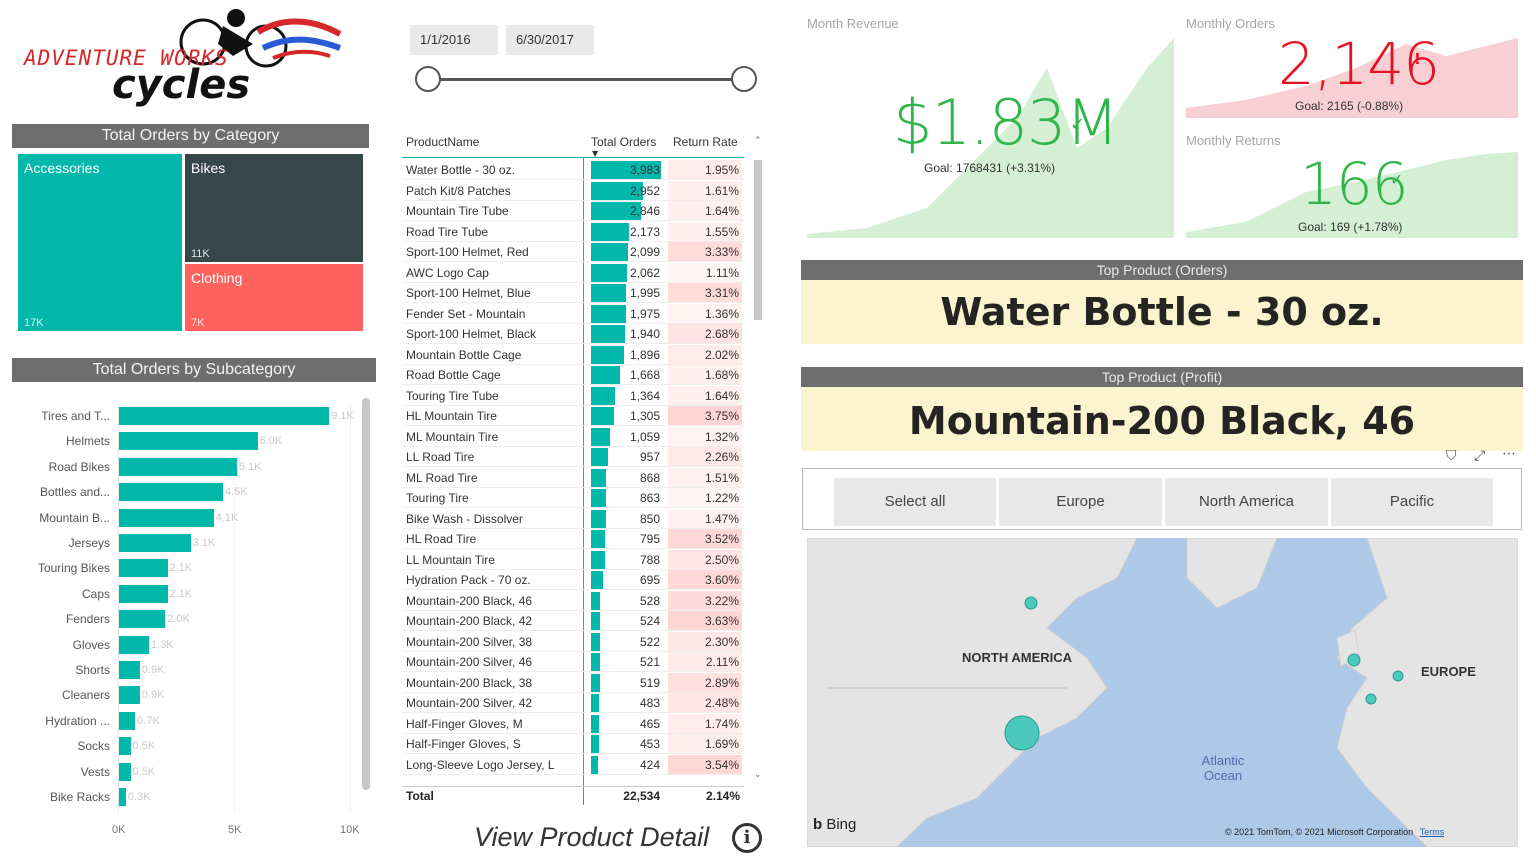 The width and height of the screenshot is (1536, 861). I want to click on product-name-cell: Sport-100 Helmet, Blue, so click(468, 293).